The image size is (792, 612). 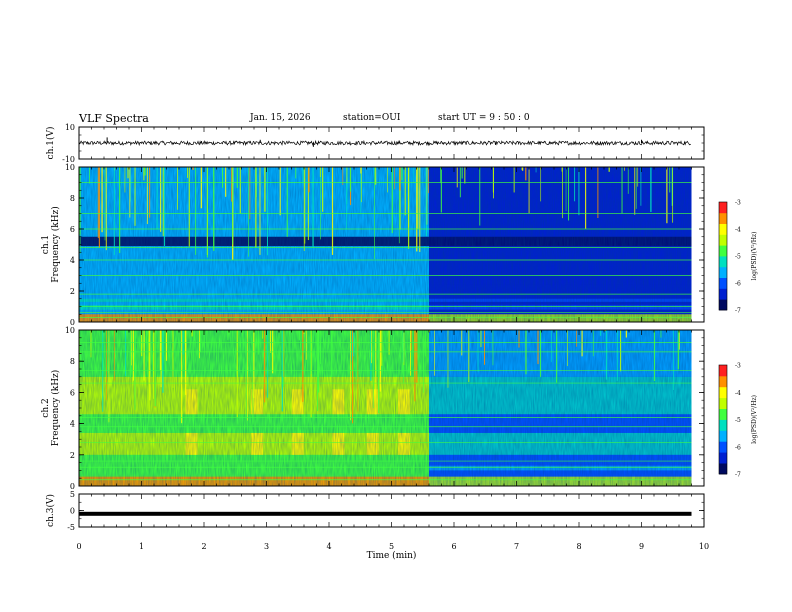 What do you see at coordinates (738, 366) in the screenshot?
I see `colorbar-tick-label: -3` at bounding box center [738, 366].